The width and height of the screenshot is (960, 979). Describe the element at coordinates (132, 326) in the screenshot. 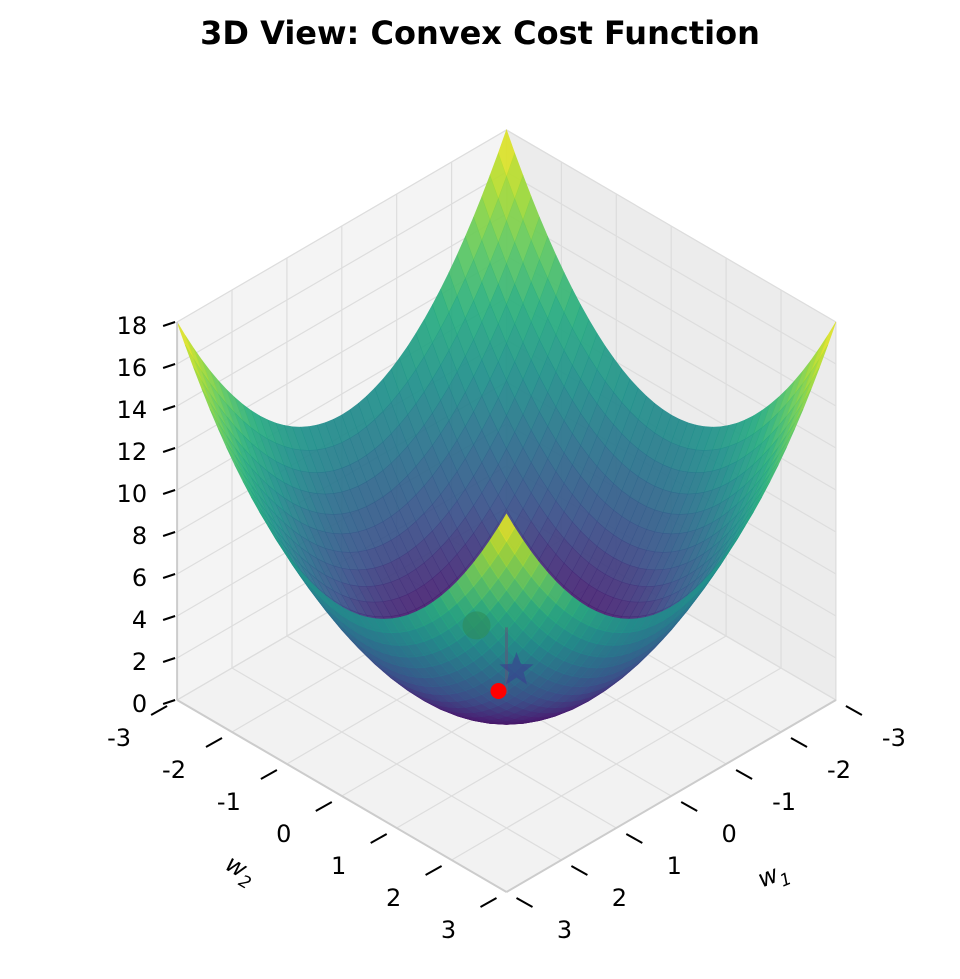

I see `tick-label-z: 18` at that location.